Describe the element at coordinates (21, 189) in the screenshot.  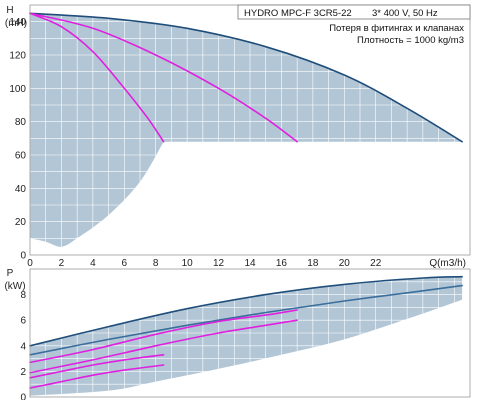
I see `y-tick-label: 40` at that location.